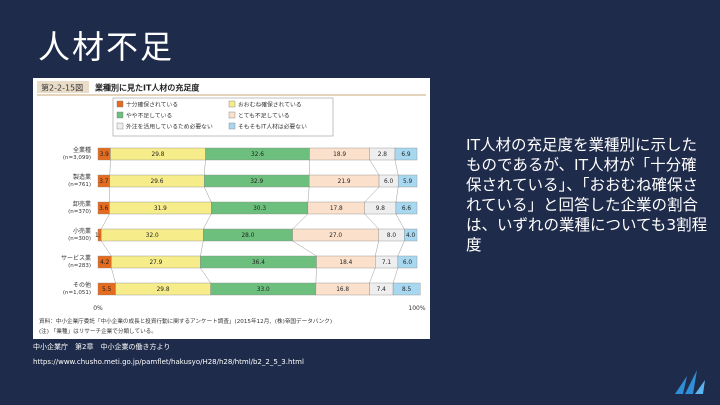  Describe the element at coordinates (263, 290) in the screenshot. I see `bar-value-label: 33.0` at that location.